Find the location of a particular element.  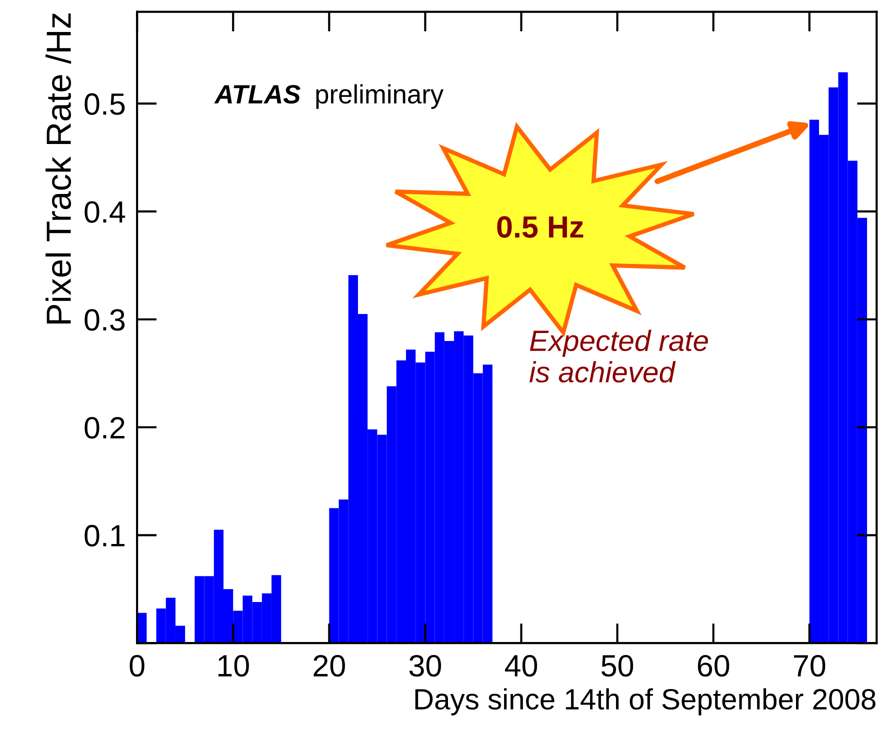

y-tick-label: 0.3 is located at coordinates (104, 320).